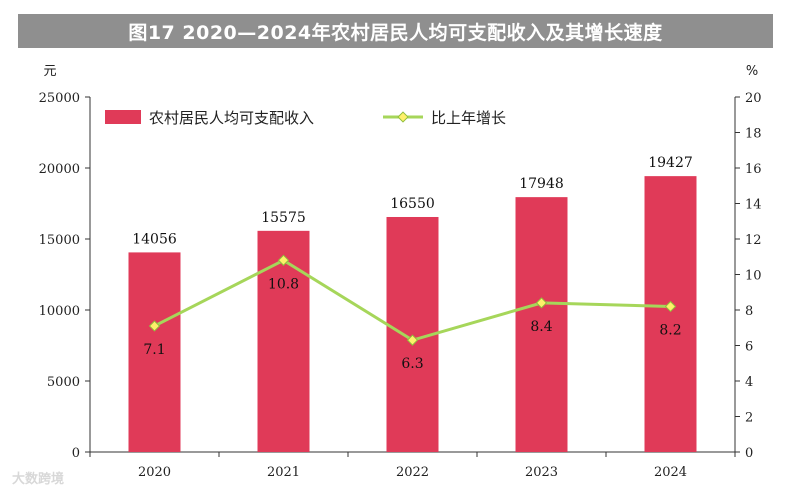  What do you see at coordinates (412, 472) in the screenshot?
I see `x-tick-label: 2022` at bounding box center [412, 472].